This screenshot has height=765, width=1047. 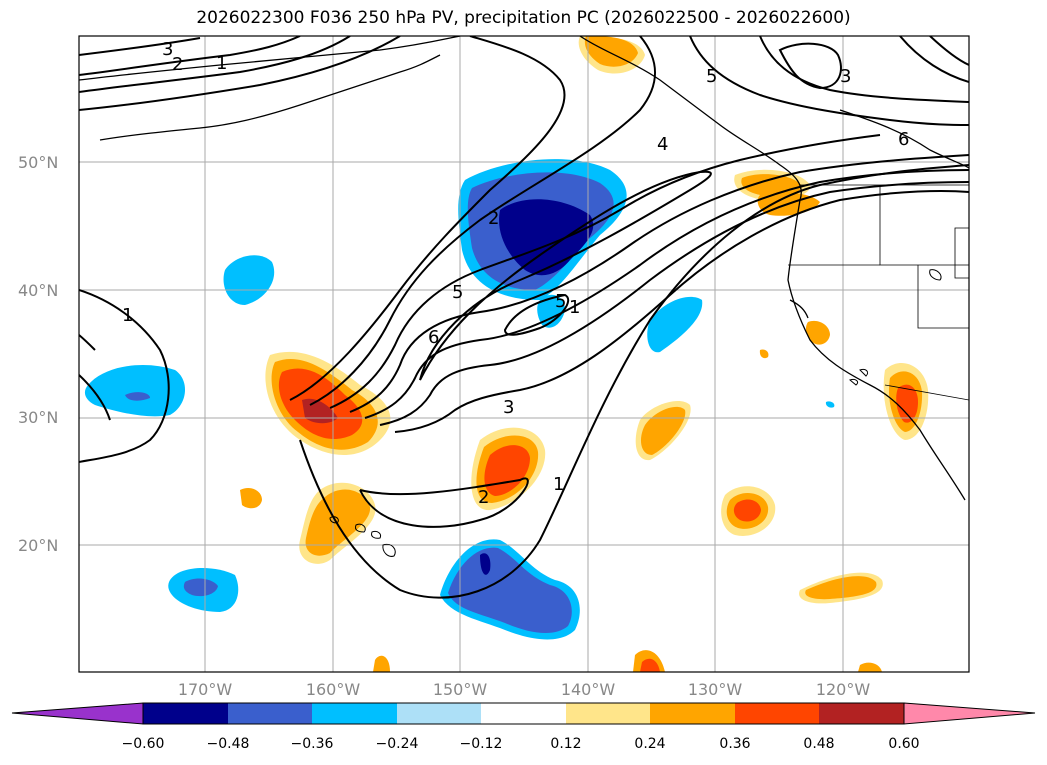 I want to click on lon-label: 150°W, so click(x=460, y=689).